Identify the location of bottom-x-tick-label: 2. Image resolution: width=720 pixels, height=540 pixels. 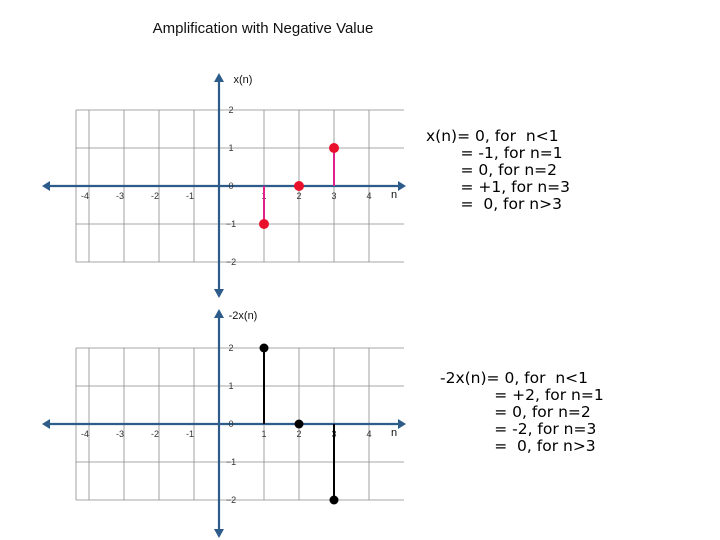
(298, 434).